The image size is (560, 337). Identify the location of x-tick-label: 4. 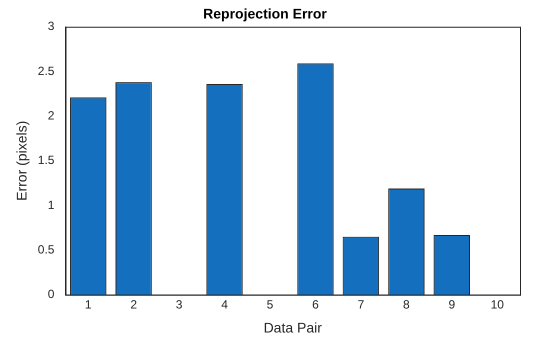
(224, 304).